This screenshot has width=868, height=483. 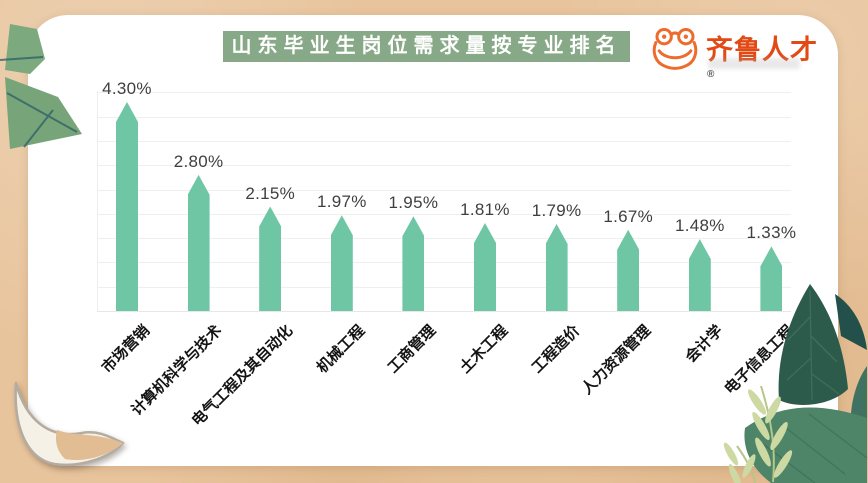 What do you see at coordinates (699, 226) in the screenshot?
I see `bar-value-label: 1.48%` at bounding box center [699, 226].